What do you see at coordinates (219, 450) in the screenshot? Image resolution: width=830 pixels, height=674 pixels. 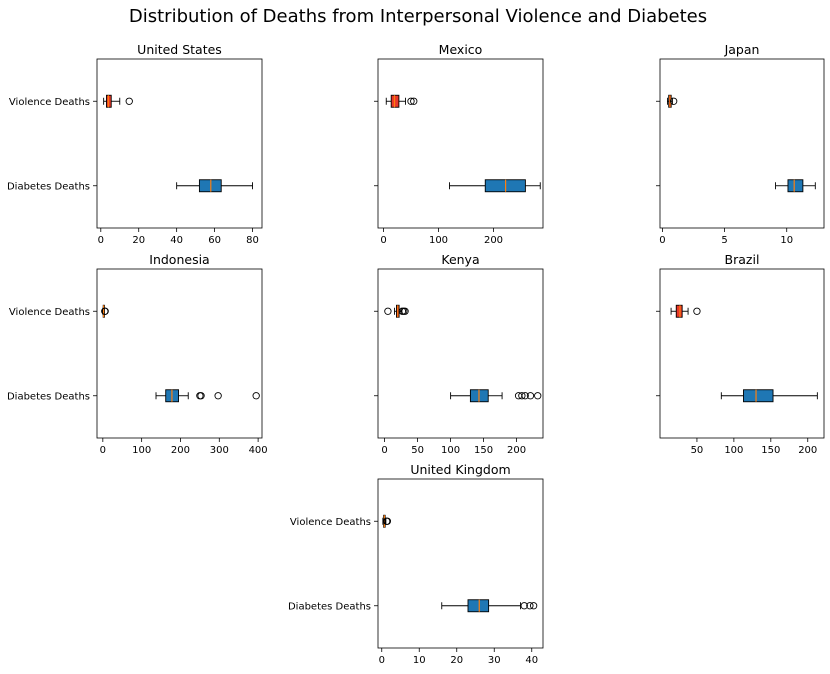 I see `x-tick-label: 300` at bounding box center [219, 450].